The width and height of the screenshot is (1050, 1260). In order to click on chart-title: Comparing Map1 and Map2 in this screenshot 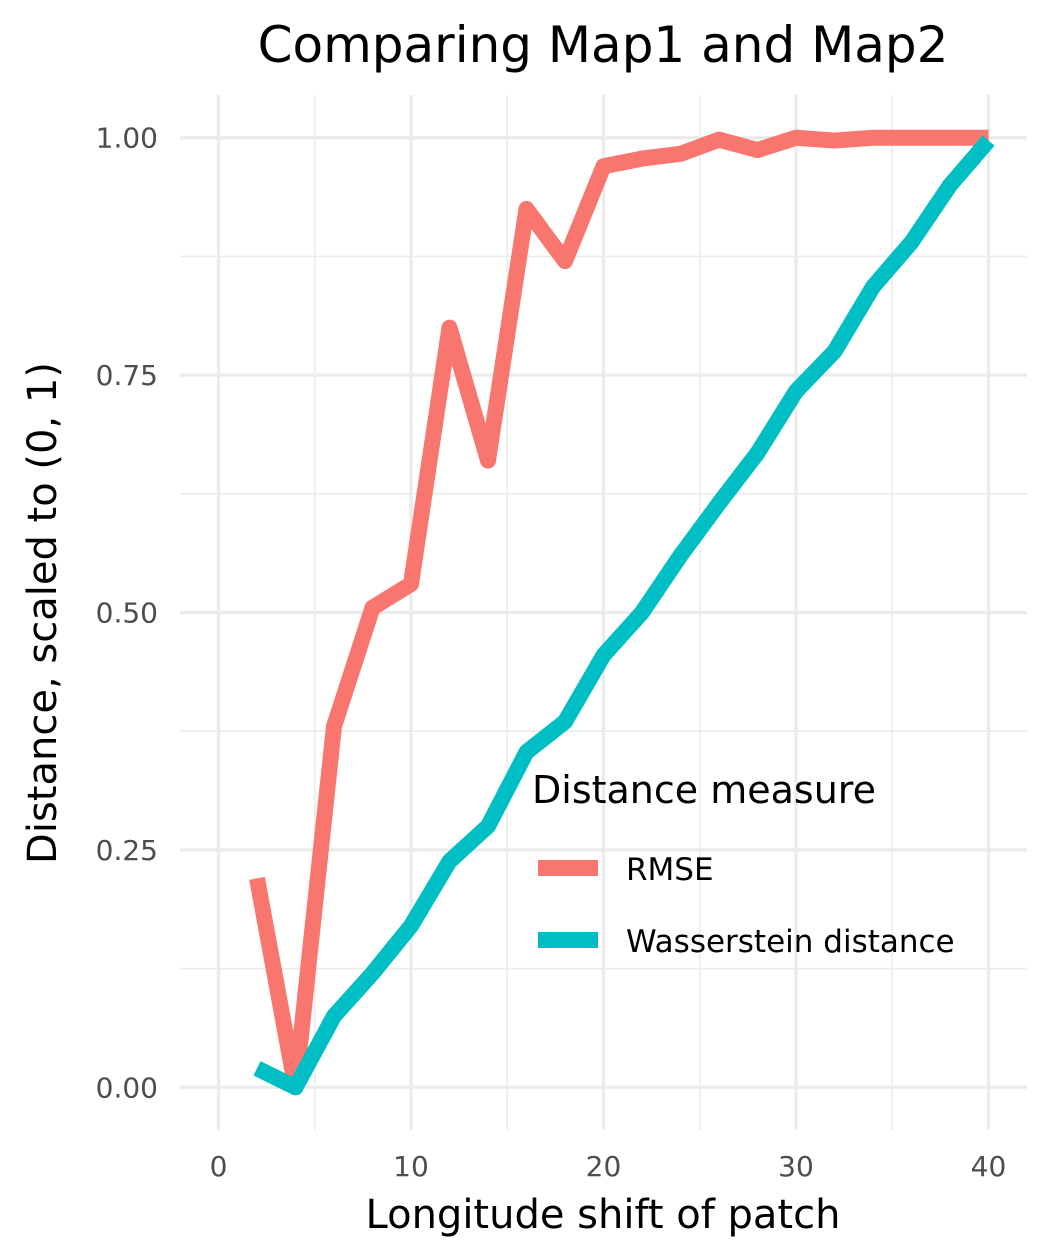, I will do `click(603, 45)`.